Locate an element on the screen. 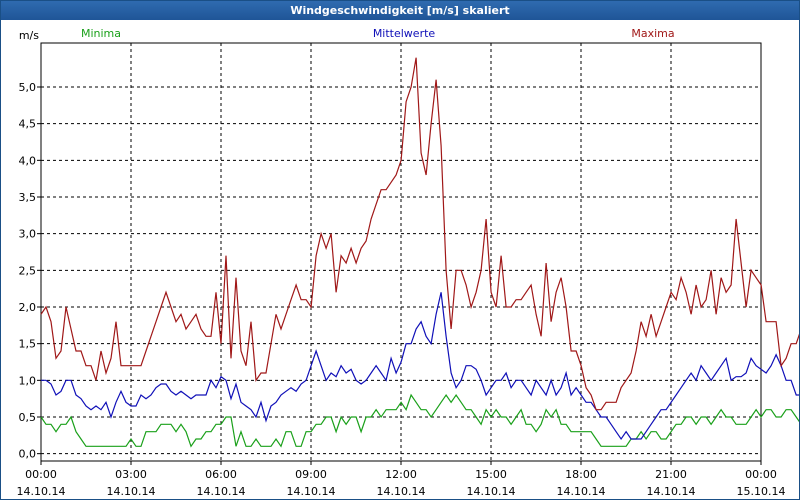  y-tick-label: 1,0 is located at coordinates (28, 380).